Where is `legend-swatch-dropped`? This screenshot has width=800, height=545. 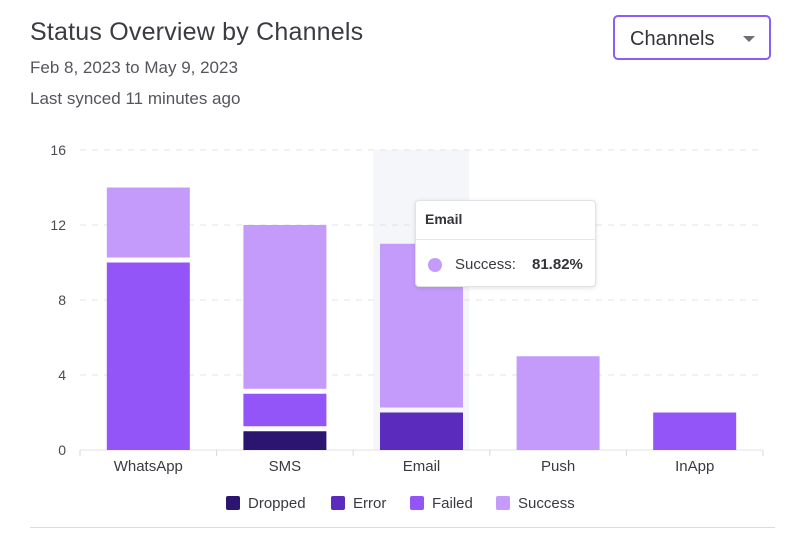
legend-swatch-dropped is located at coordinates (233, 503).